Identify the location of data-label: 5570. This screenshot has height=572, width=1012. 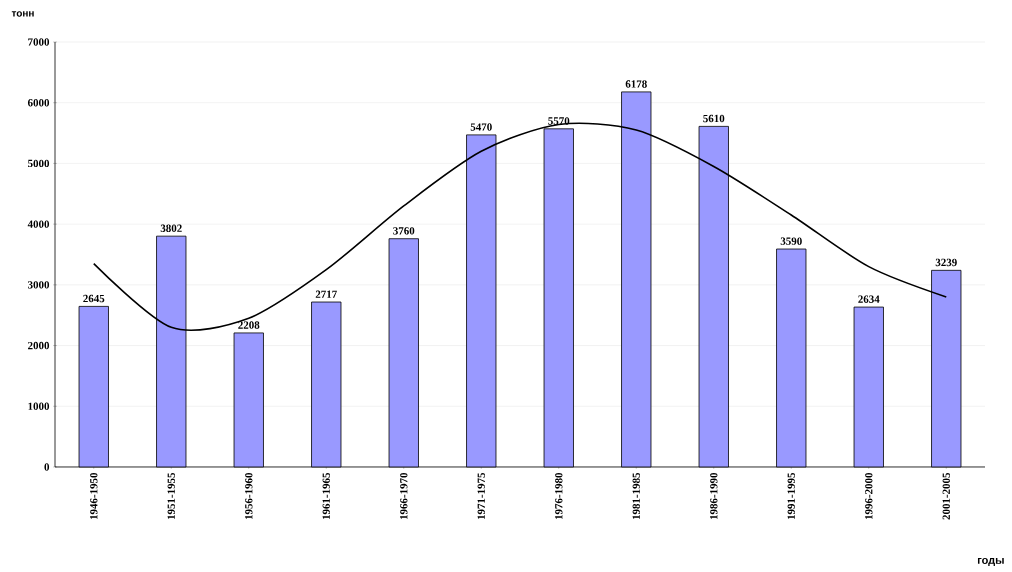
(559, 121).